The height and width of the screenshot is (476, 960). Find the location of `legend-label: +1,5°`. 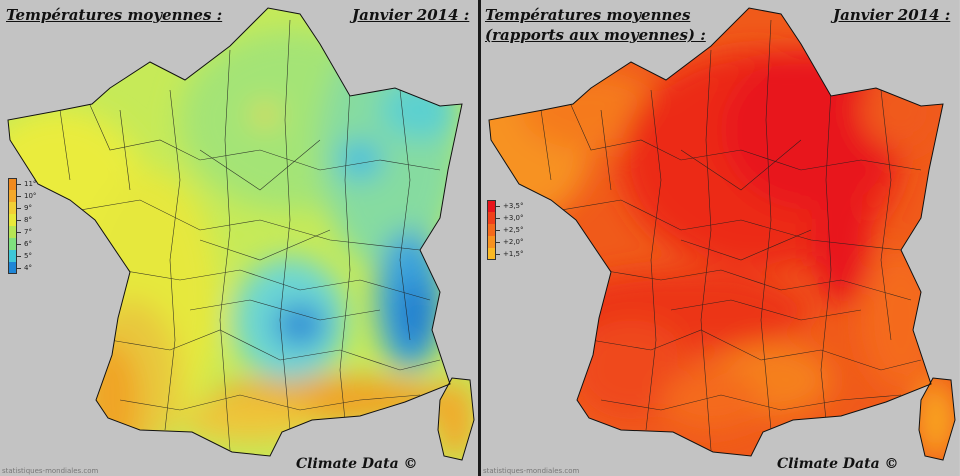

legend-label: +1,5° is located at coordinates (513, 254).